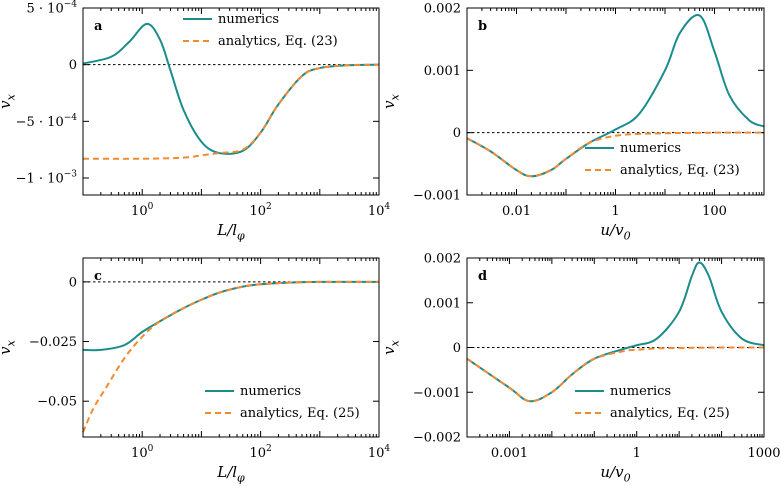 This screenshot has height=486, width=781. Describe the element at coordinates (763, 453) in the screenshot. I see `x-tick-label: 1000` at that location.